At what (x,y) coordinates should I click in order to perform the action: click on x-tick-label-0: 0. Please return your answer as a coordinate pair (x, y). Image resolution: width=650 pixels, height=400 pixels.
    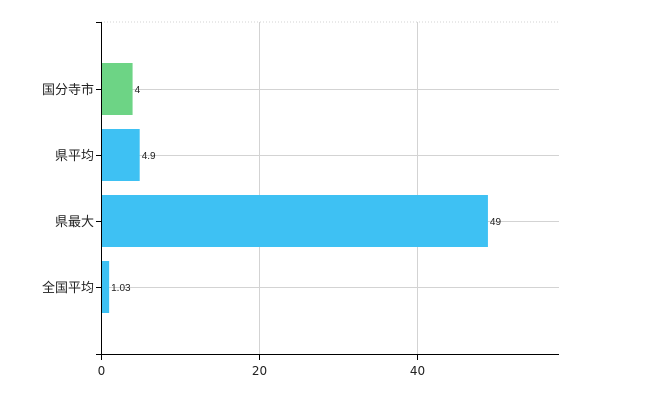
    Looking at the image, I should click on (102, 371).